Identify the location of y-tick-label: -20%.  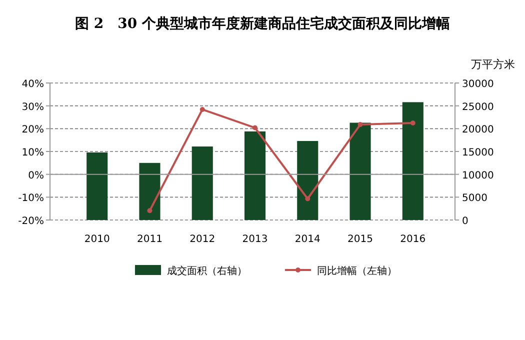
(31, 221).